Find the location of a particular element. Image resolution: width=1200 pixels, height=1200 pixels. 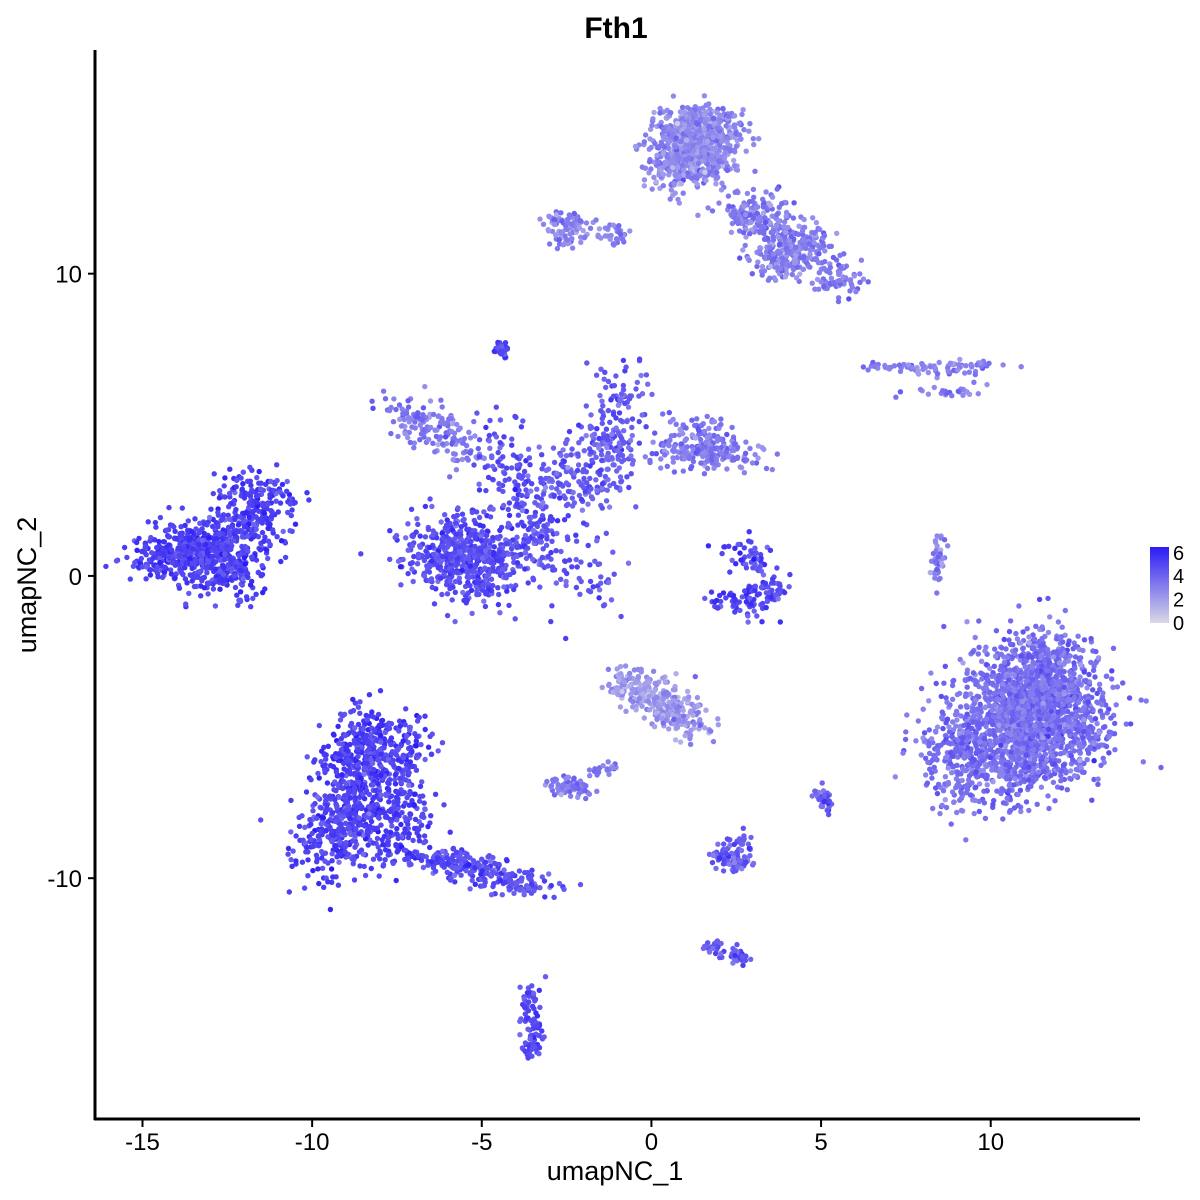

cluster-c3 is located at coordinates (436, 433).